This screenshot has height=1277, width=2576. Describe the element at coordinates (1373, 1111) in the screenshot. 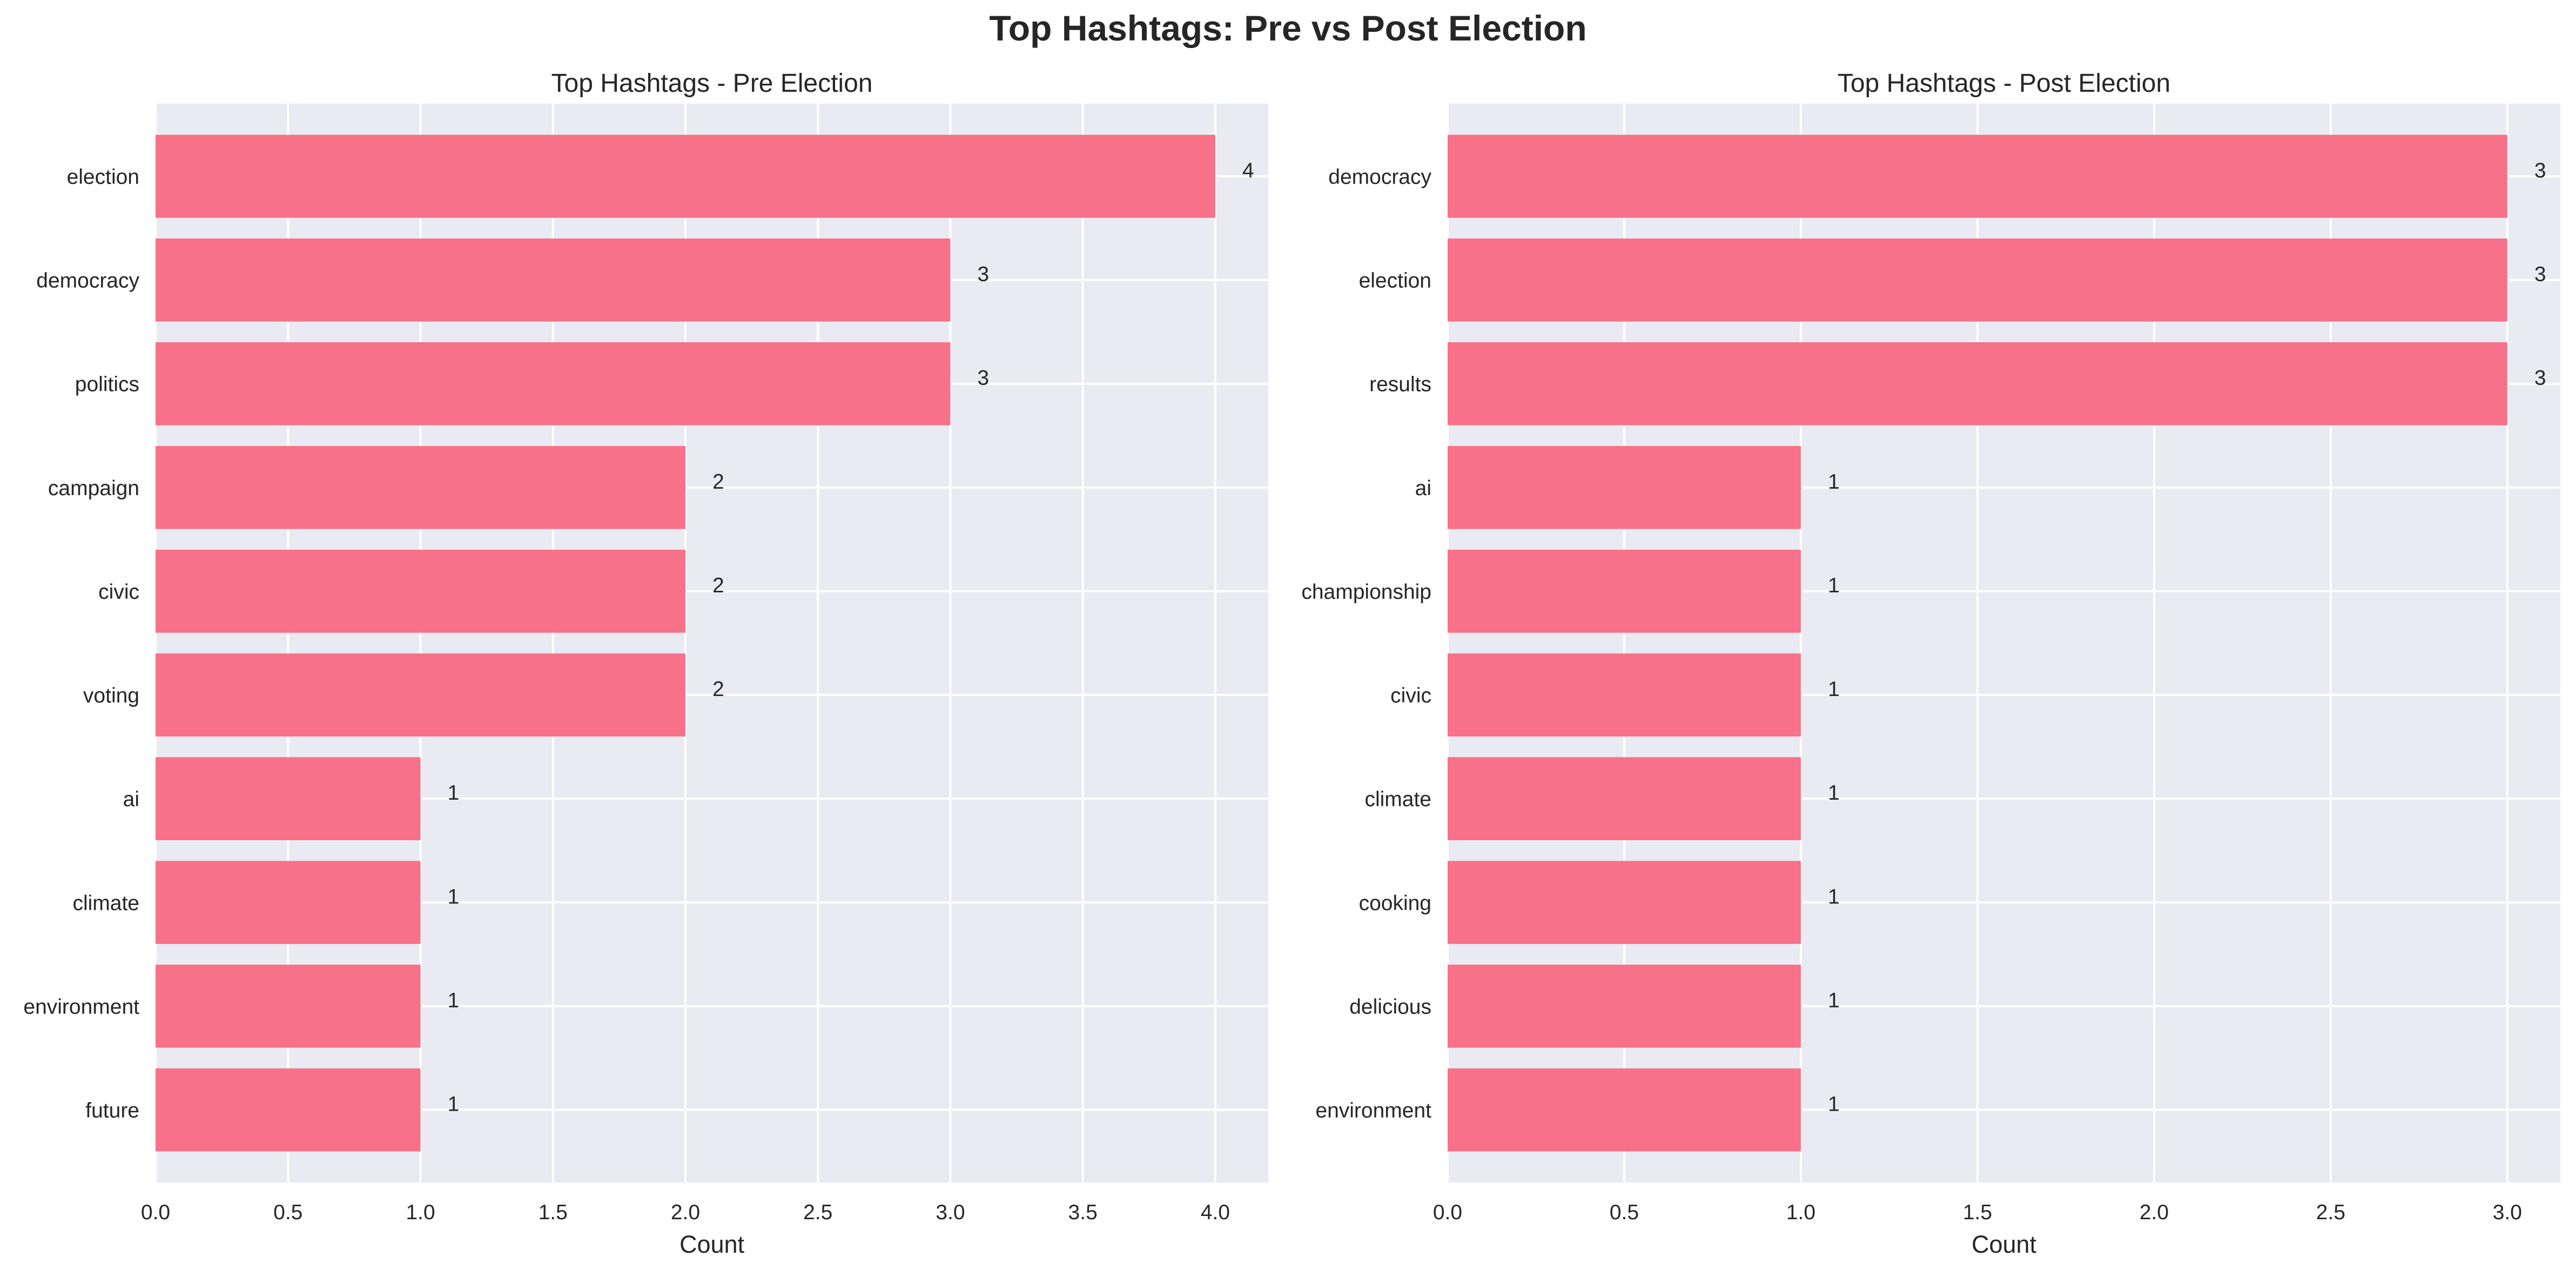

I see `chart2-y-tick-label: environment` at that location.